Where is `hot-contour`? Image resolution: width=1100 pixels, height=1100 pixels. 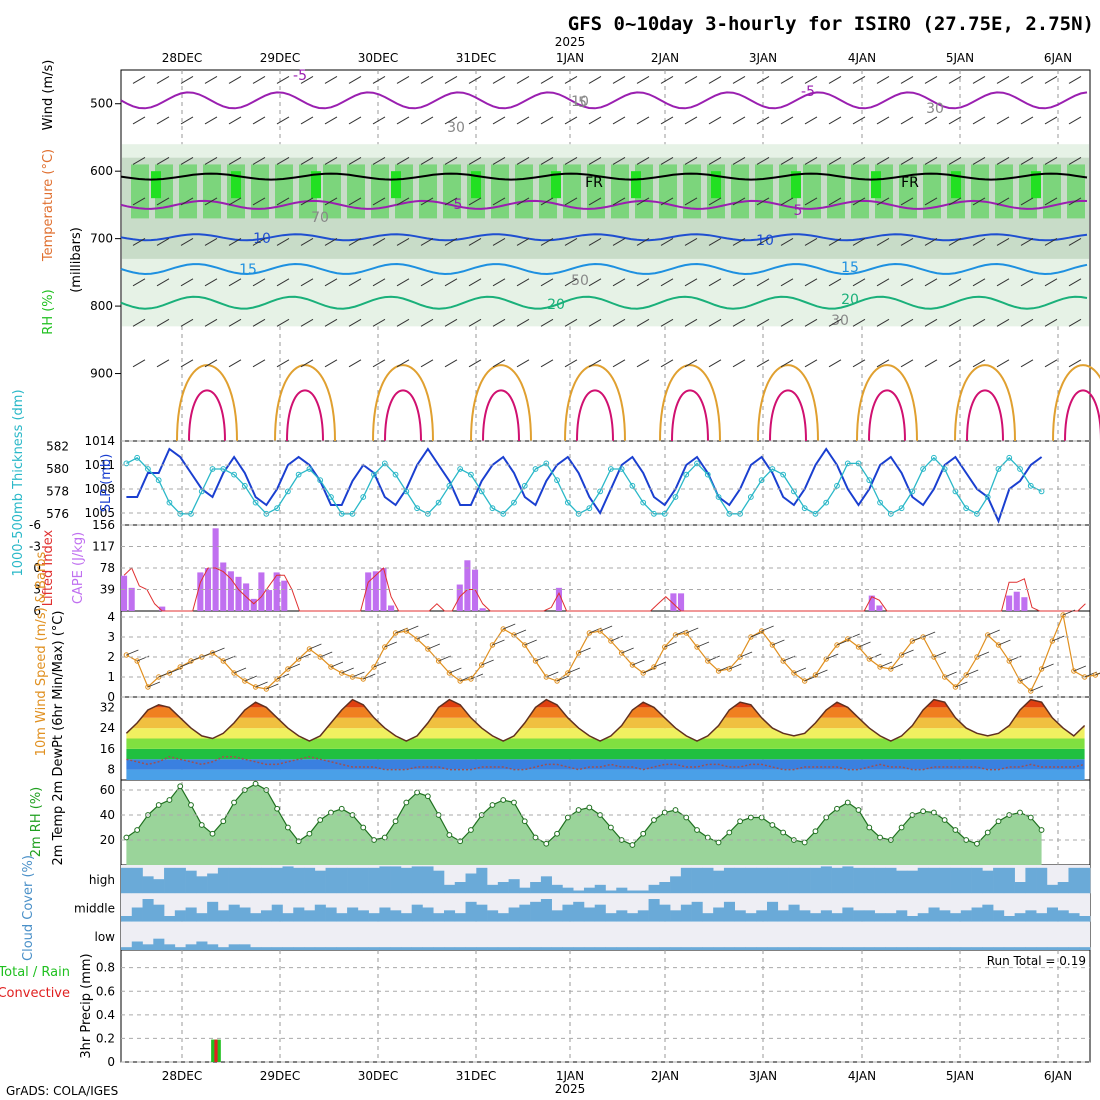
hot-contour is located at coordinates (207, 415).